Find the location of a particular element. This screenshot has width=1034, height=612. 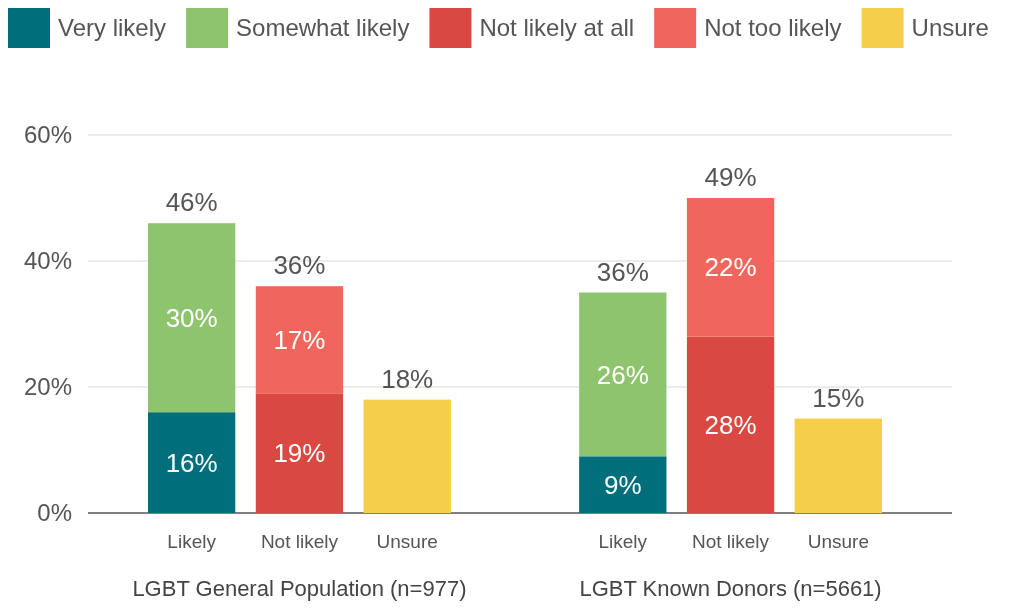

y-tick-label: 20% is located at coordinates (47, 387).